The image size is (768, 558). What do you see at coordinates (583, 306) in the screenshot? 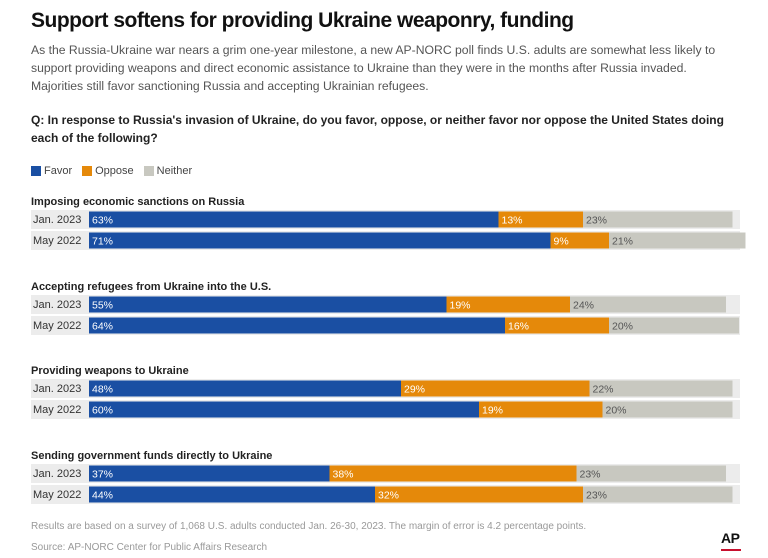
I see `data-label-neither: 24%` at bounding box center [583, 306].